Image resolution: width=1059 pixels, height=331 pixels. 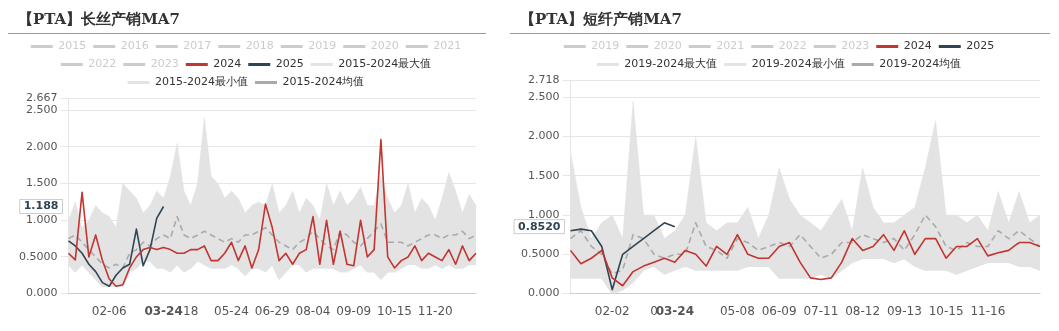 What do you see at coordinates (313, 310) in the screenshot?
I see `x-tick-label: 08-04` at bounding box center [313, 310].